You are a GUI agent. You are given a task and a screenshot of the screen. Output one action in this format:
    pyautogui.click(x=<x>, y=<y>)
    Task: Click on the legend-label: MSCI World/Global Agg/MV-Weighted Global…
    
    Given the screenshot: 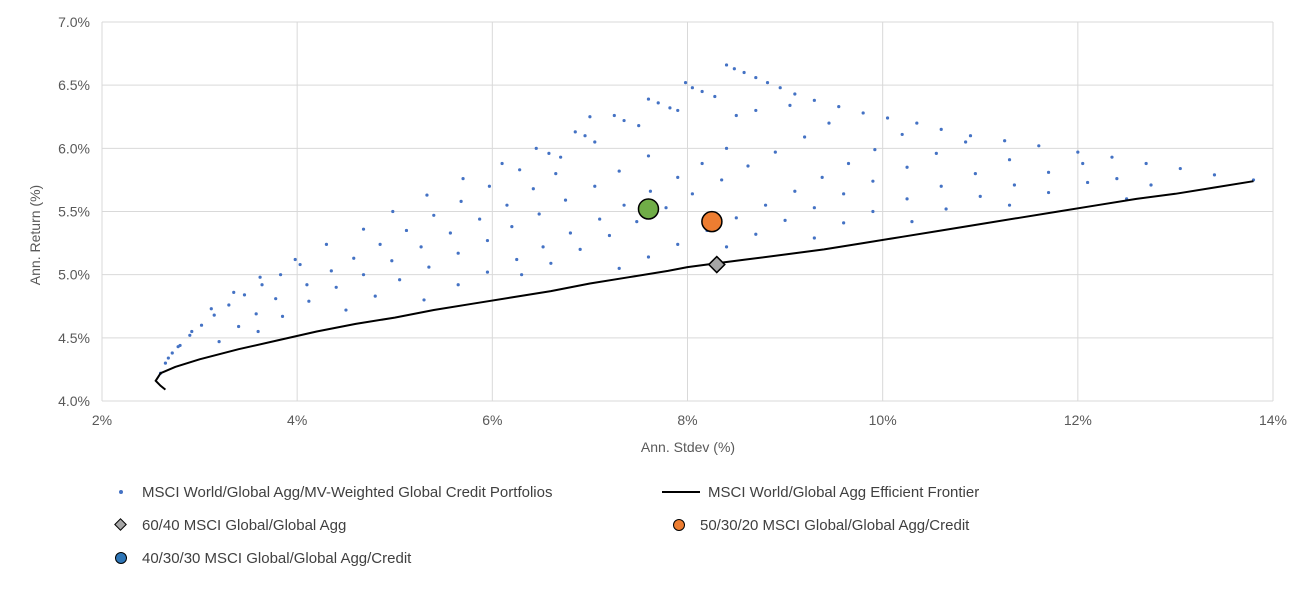 What is the action you would take?
    pyautogui.click(x=347, y=492)
    